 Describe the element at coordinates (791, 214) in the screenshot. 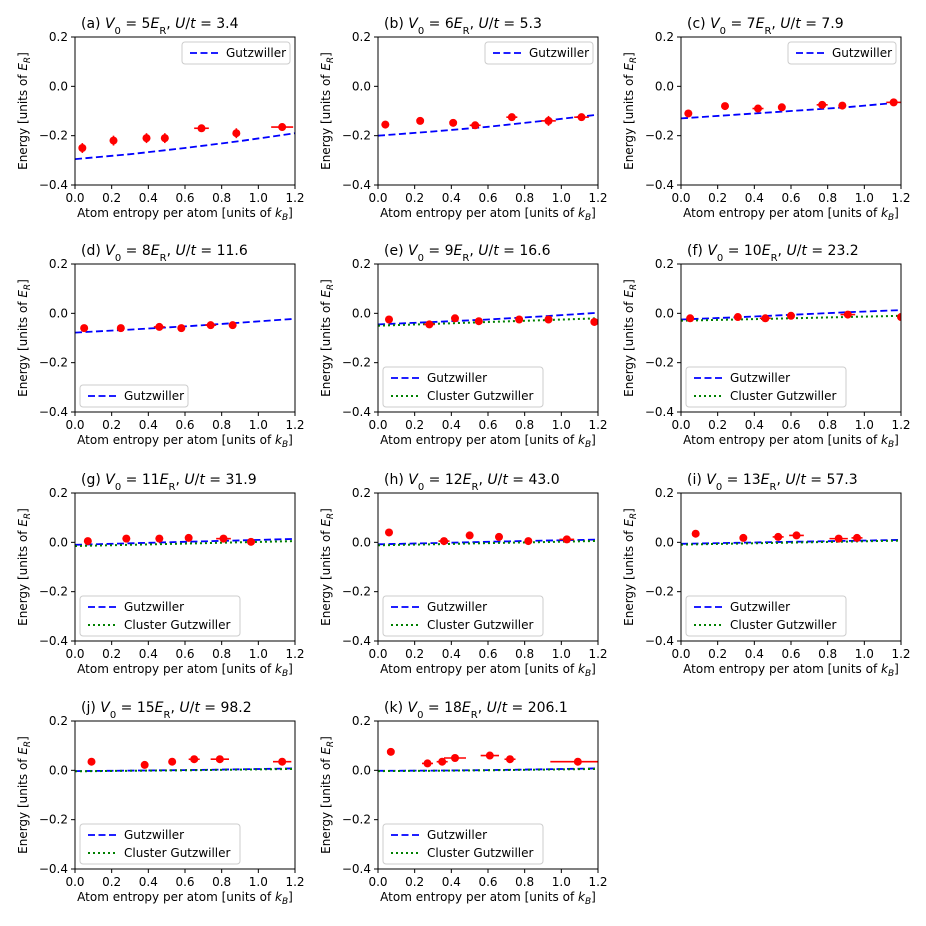

I see `x-axis-label: Atom entropy per atom [units of kB]` at that location.